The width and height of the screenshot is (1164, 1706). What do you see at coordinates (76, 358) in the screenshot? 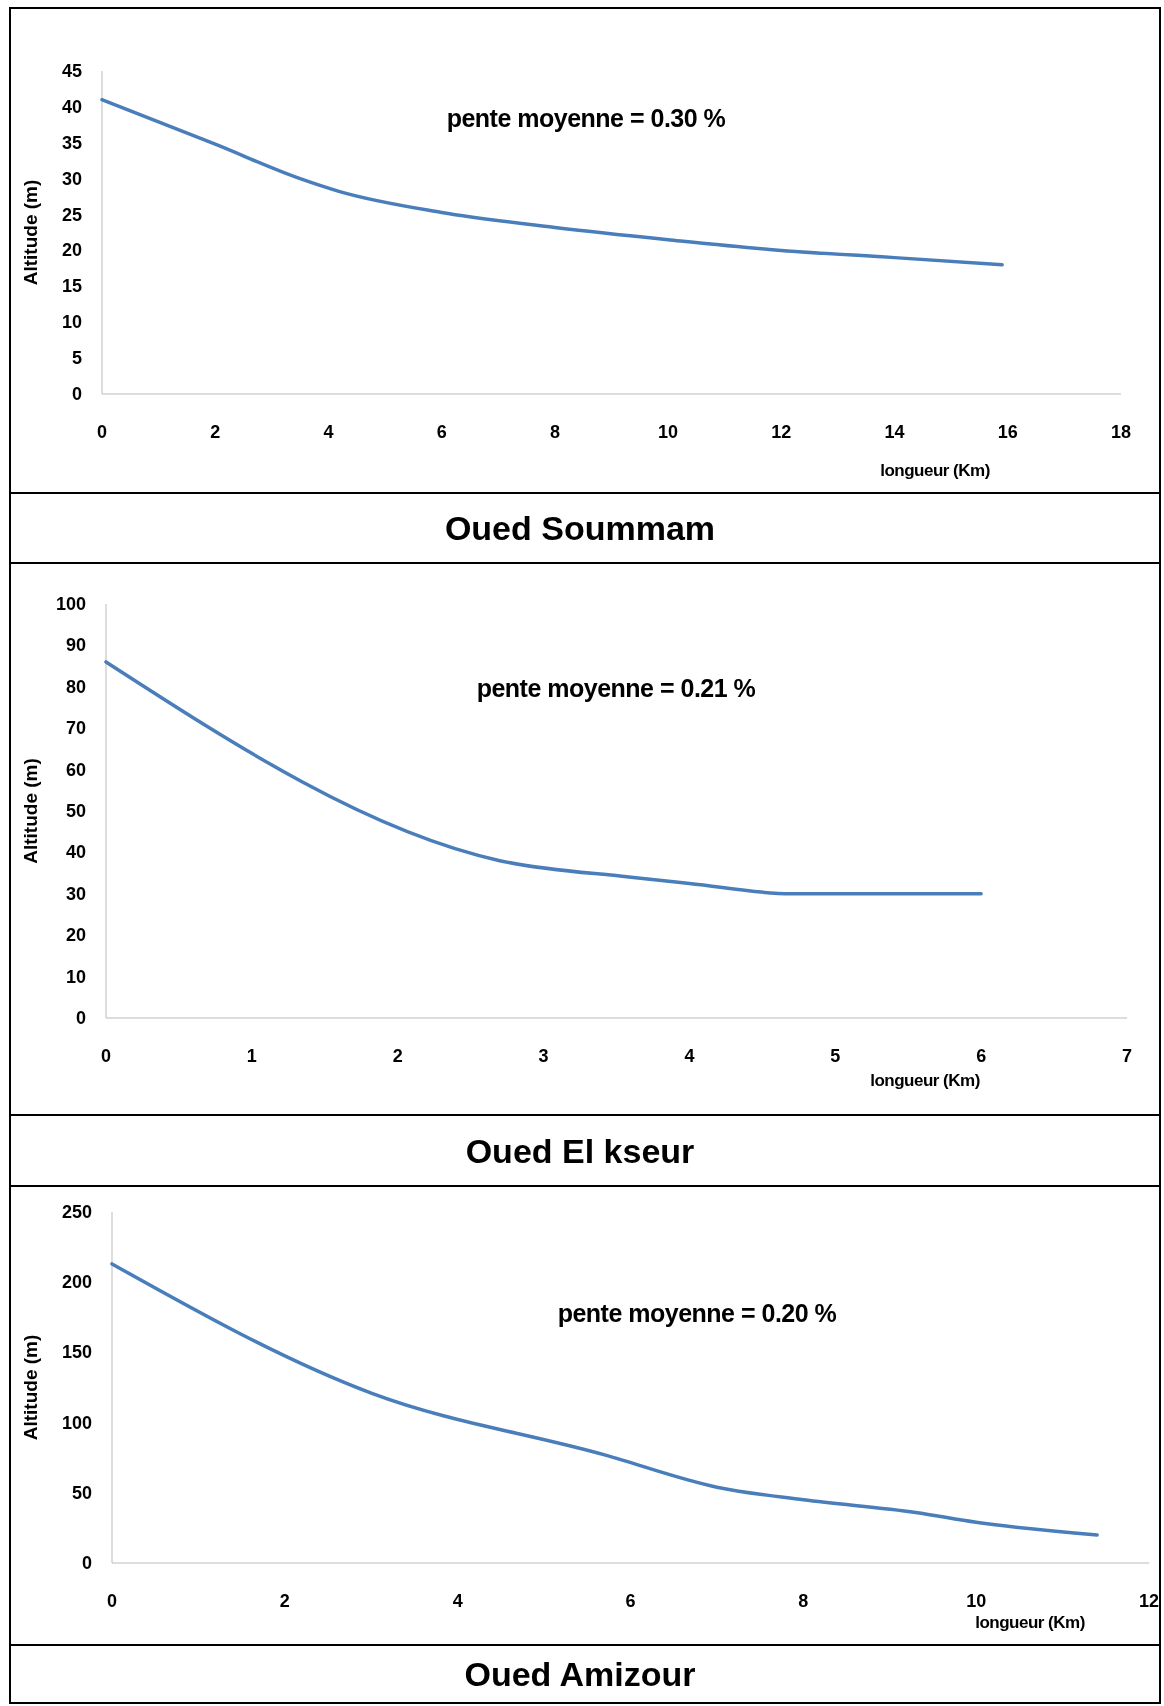
I see `y-tick-label: 5` at bounding box center [76, 358].